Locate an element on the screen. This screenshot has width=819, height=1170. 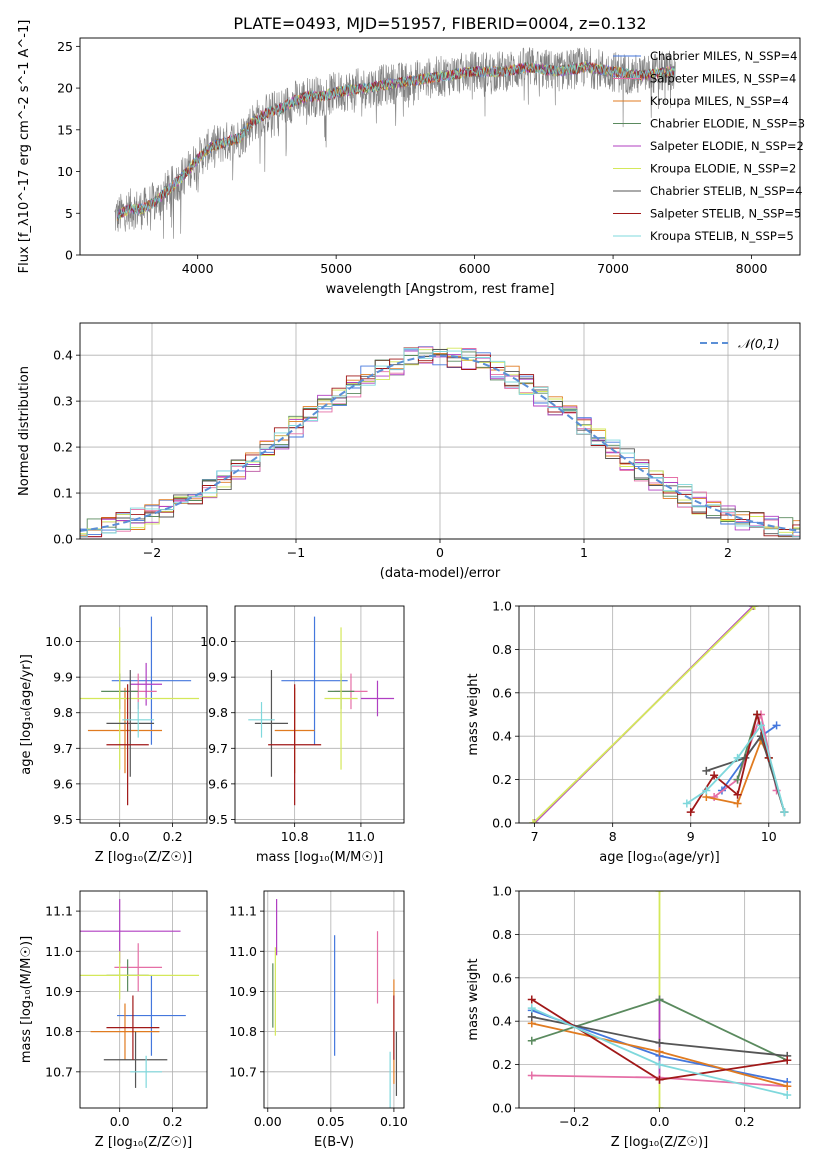
panel-mass_vs_ebv: 0.00 0.05 0.10 10.7 10.8 10.9 11.0 11.1 E(B-V) is located at coordinates (318, 1020).